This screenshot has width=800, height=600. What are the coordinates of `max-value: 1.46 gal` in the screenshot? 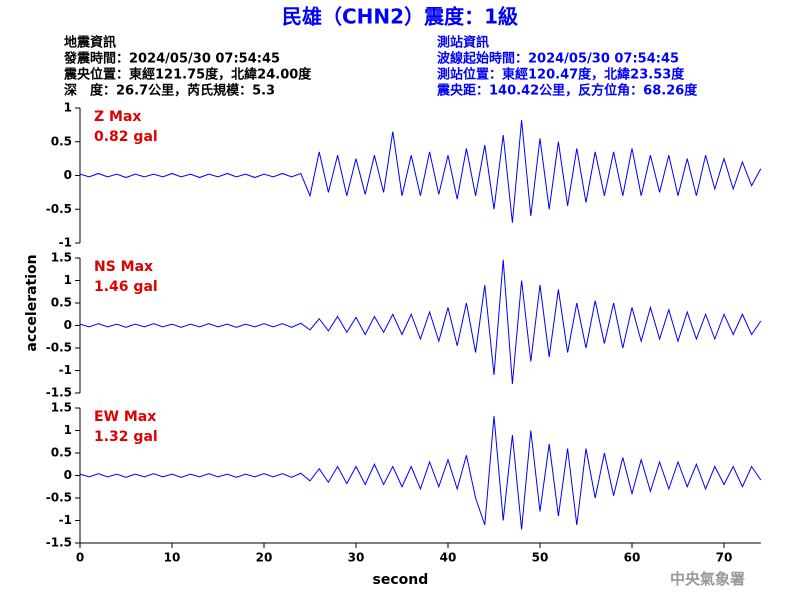 It's located at (126, 287).